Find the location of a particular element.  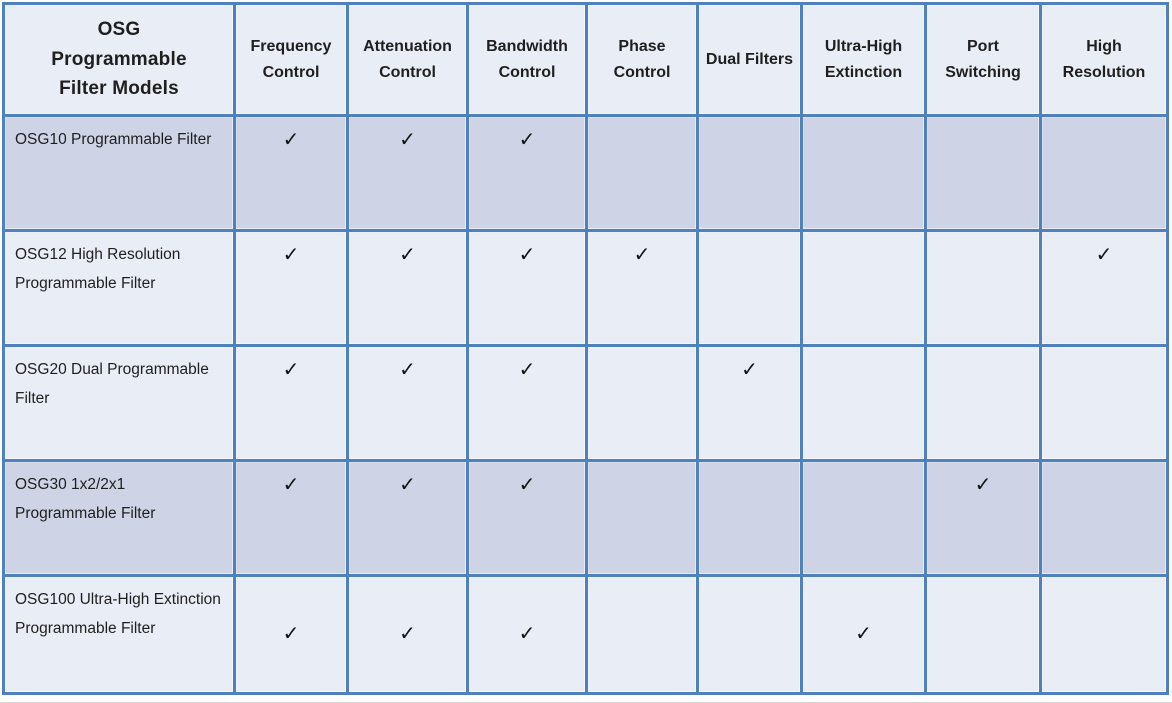

column-header-attenuation-control: Attenuation Control is located at coordinates (407, 59).